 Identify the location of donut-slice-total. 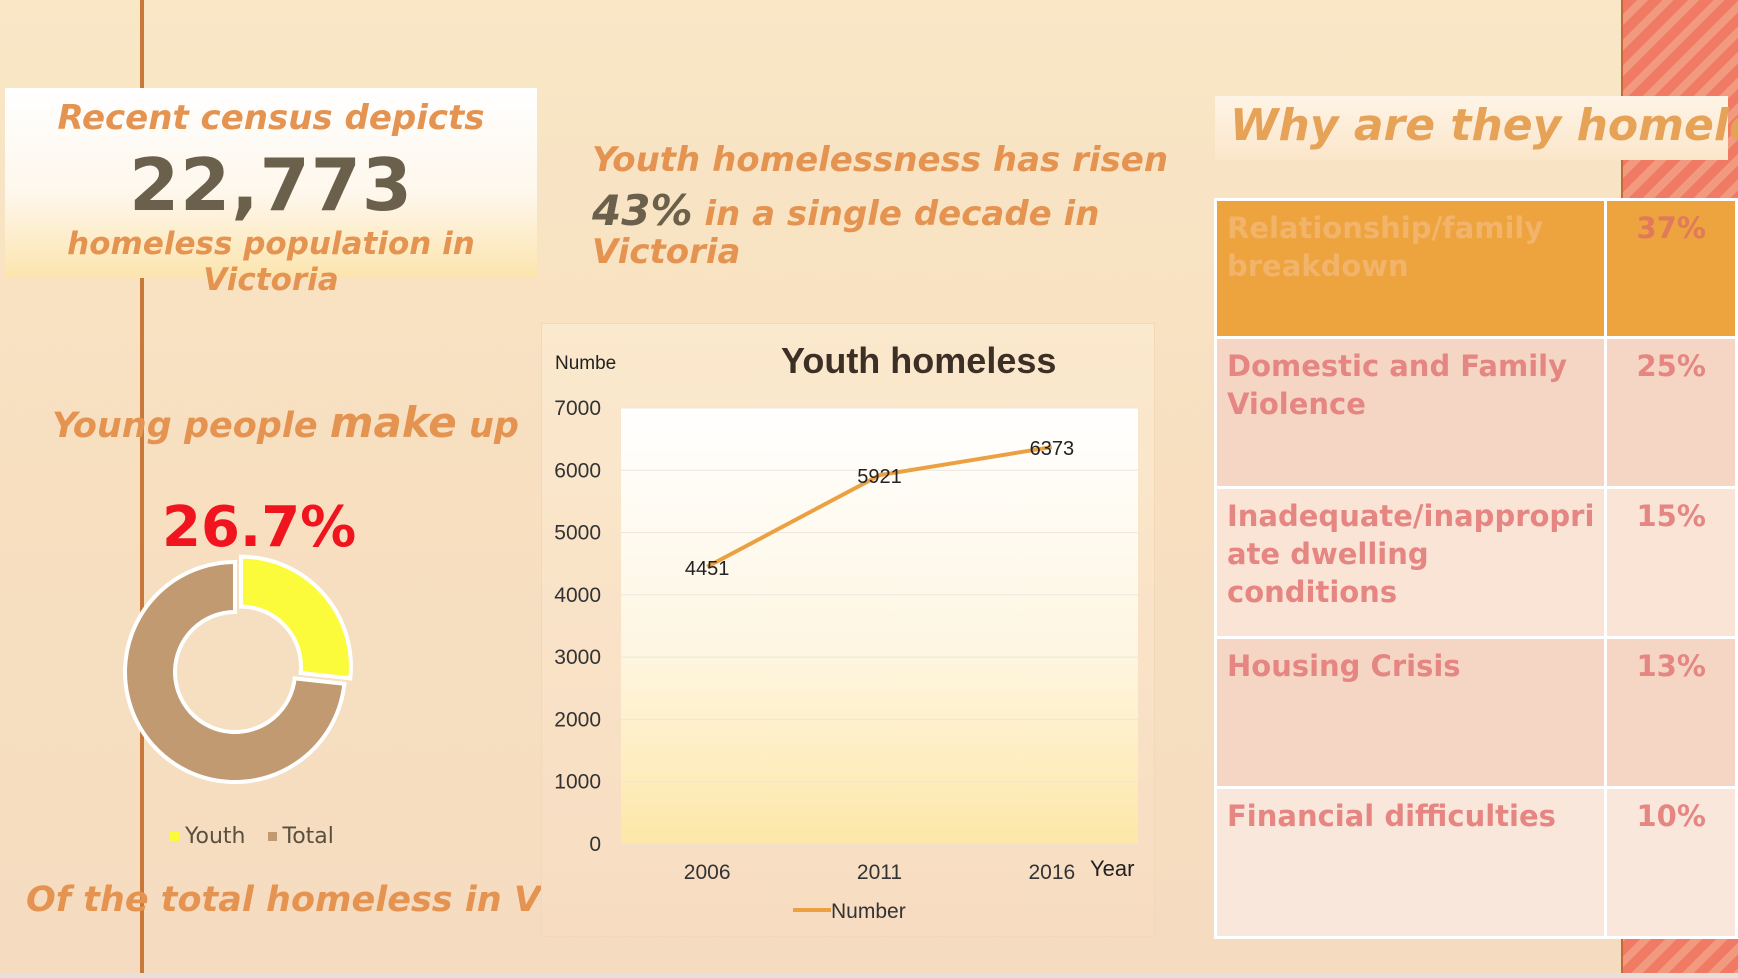
(235, 671).